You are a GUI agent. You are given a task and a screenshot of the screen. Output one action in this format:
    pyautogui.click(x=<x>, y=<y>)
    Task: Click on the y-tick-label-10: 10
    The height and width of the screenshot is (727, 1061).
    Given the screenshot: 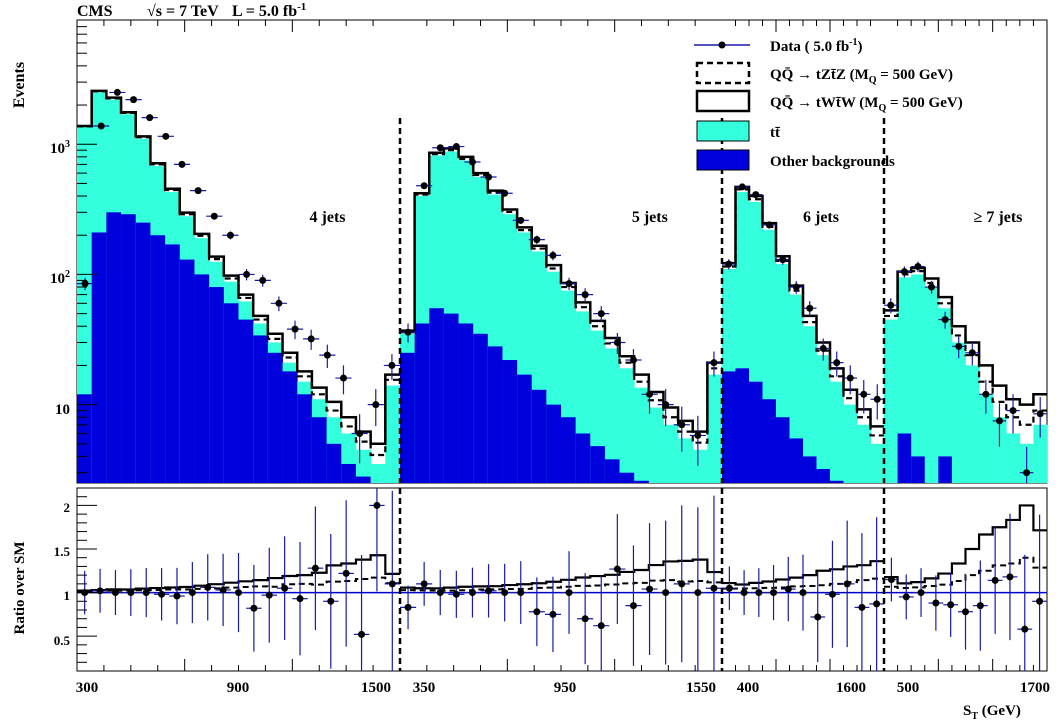 What is the action you would take?
    pyautogui.click(x=62, y=410)
    